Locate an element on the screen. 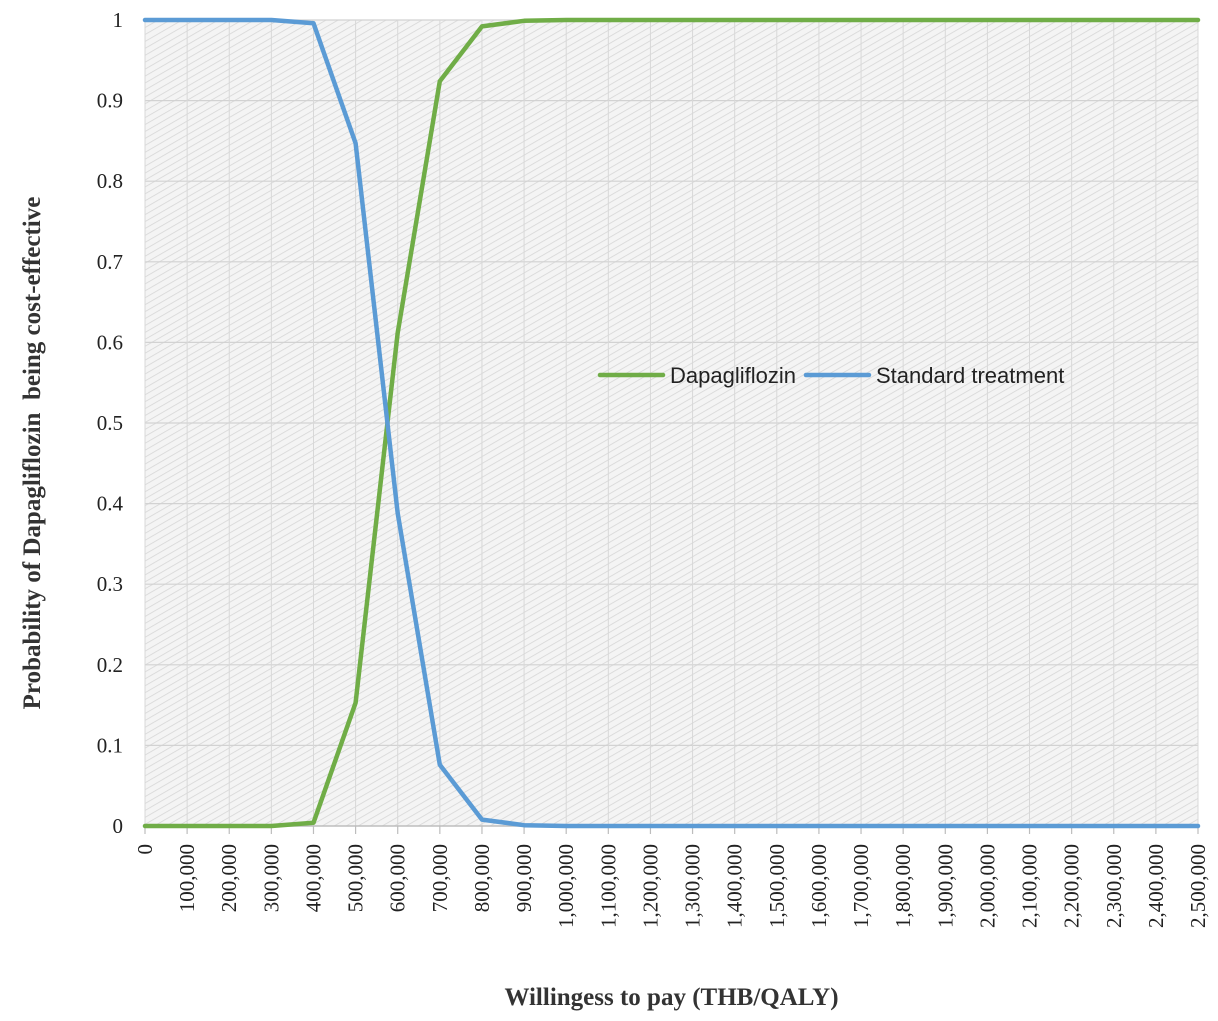  x-axis-title: Willingess to pay (THB/QALY) is located at coordinates (671, 997).